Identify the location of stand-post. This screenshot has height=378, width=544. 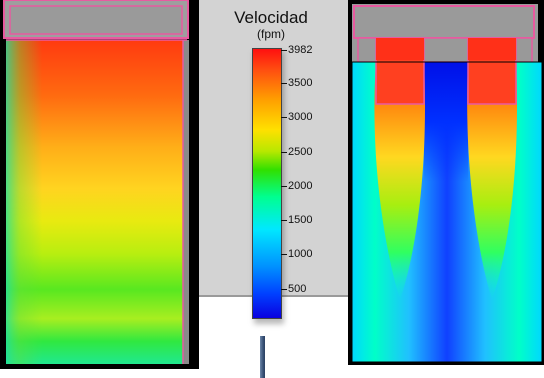
(262, 357).